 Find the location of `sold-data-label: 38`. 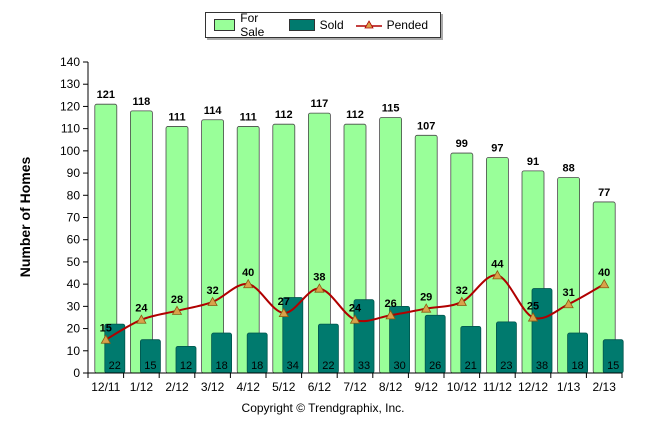

sold-data-label: 38 is located at coordinates (542, 366).